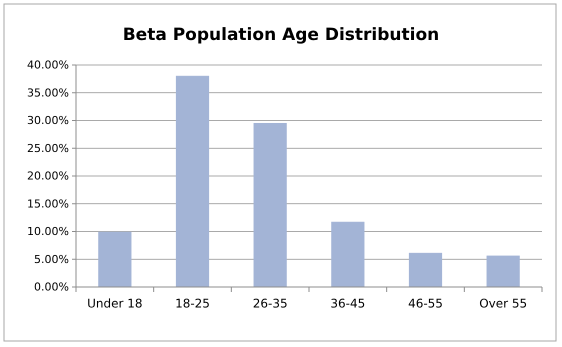 The height and width of the screenshot is (347, 562). I want to click on y-tick-label: 0.00%, so click(51, 287).